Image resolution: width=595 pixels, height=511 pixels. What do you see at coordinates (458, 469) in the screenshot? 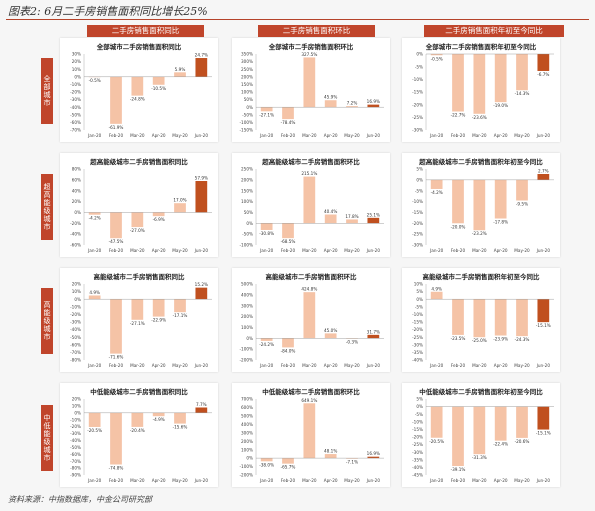
I see `data-label: -39.1%` at bounding box center [458, 469].